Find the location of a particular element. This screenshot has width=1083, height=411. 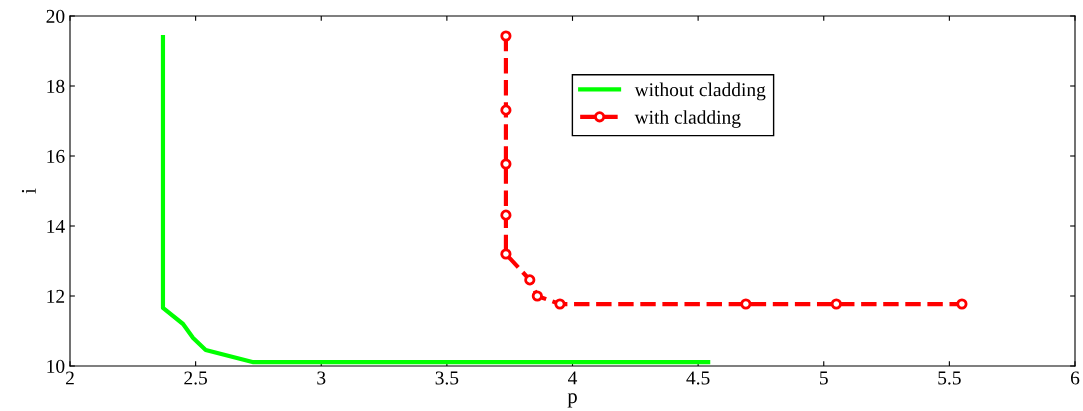

legend-label: without cladding is located at coordinates (700, 91).